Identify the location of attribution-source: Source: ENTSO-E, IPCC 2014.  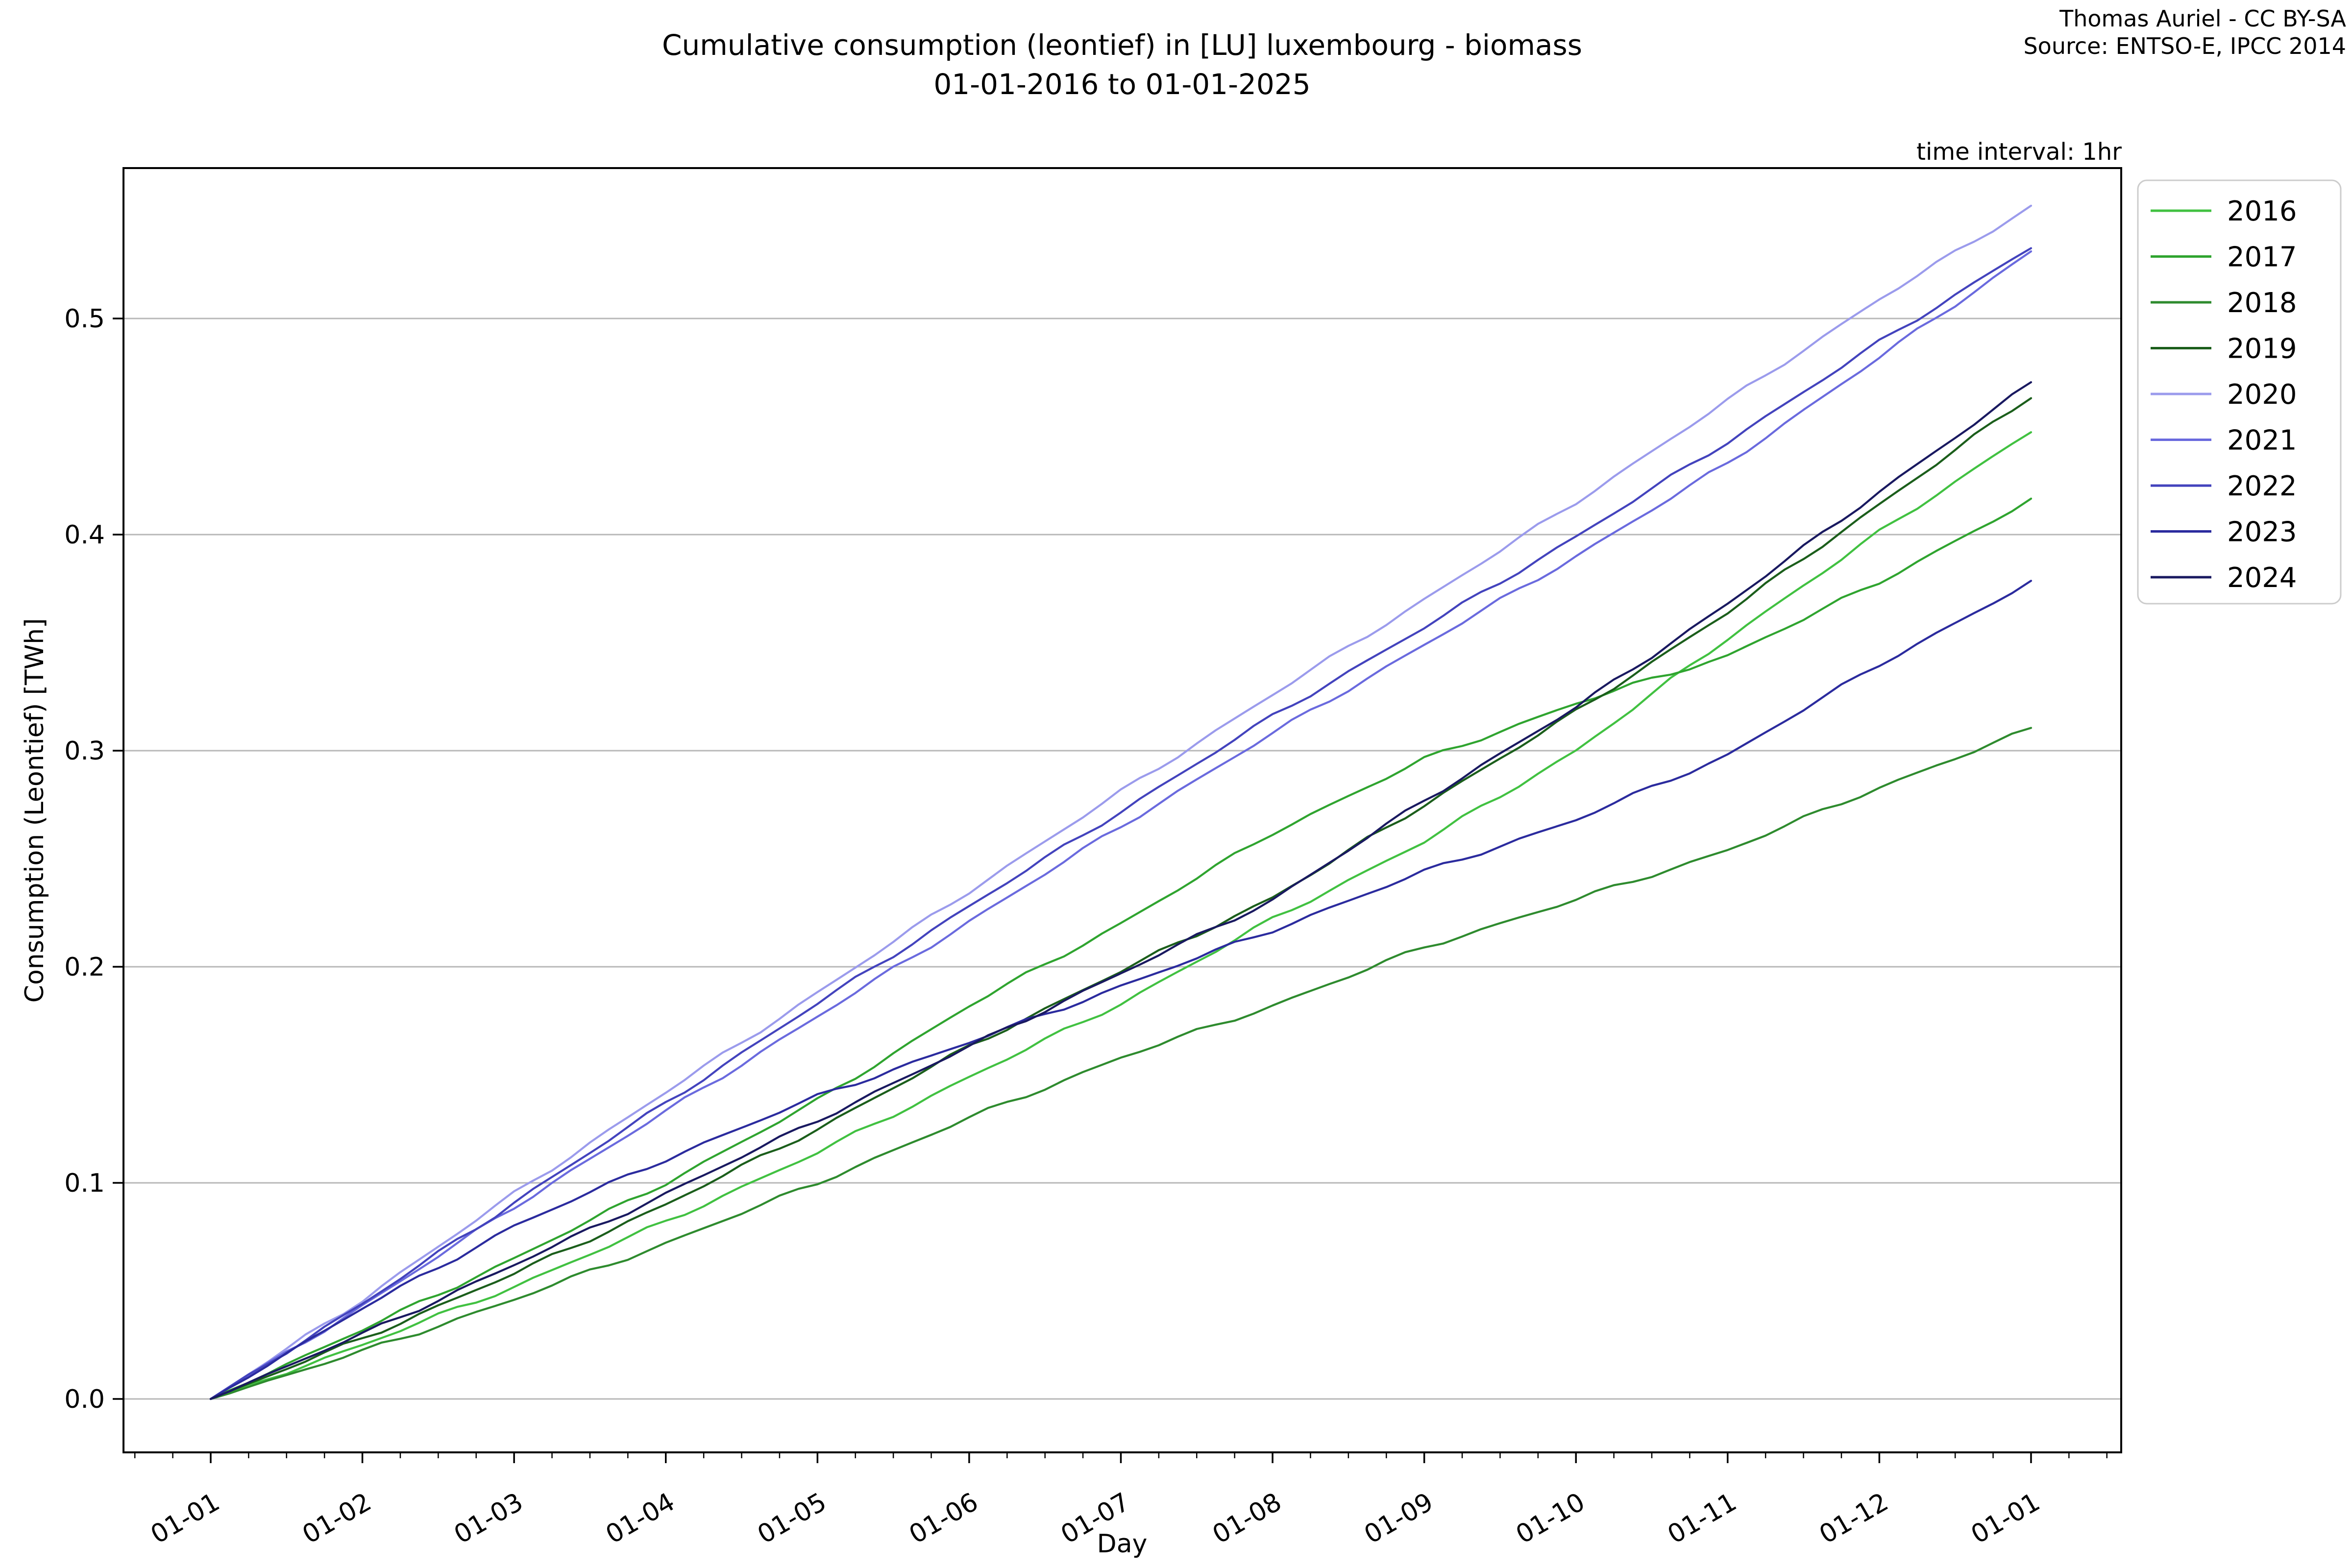
(2184, 46).